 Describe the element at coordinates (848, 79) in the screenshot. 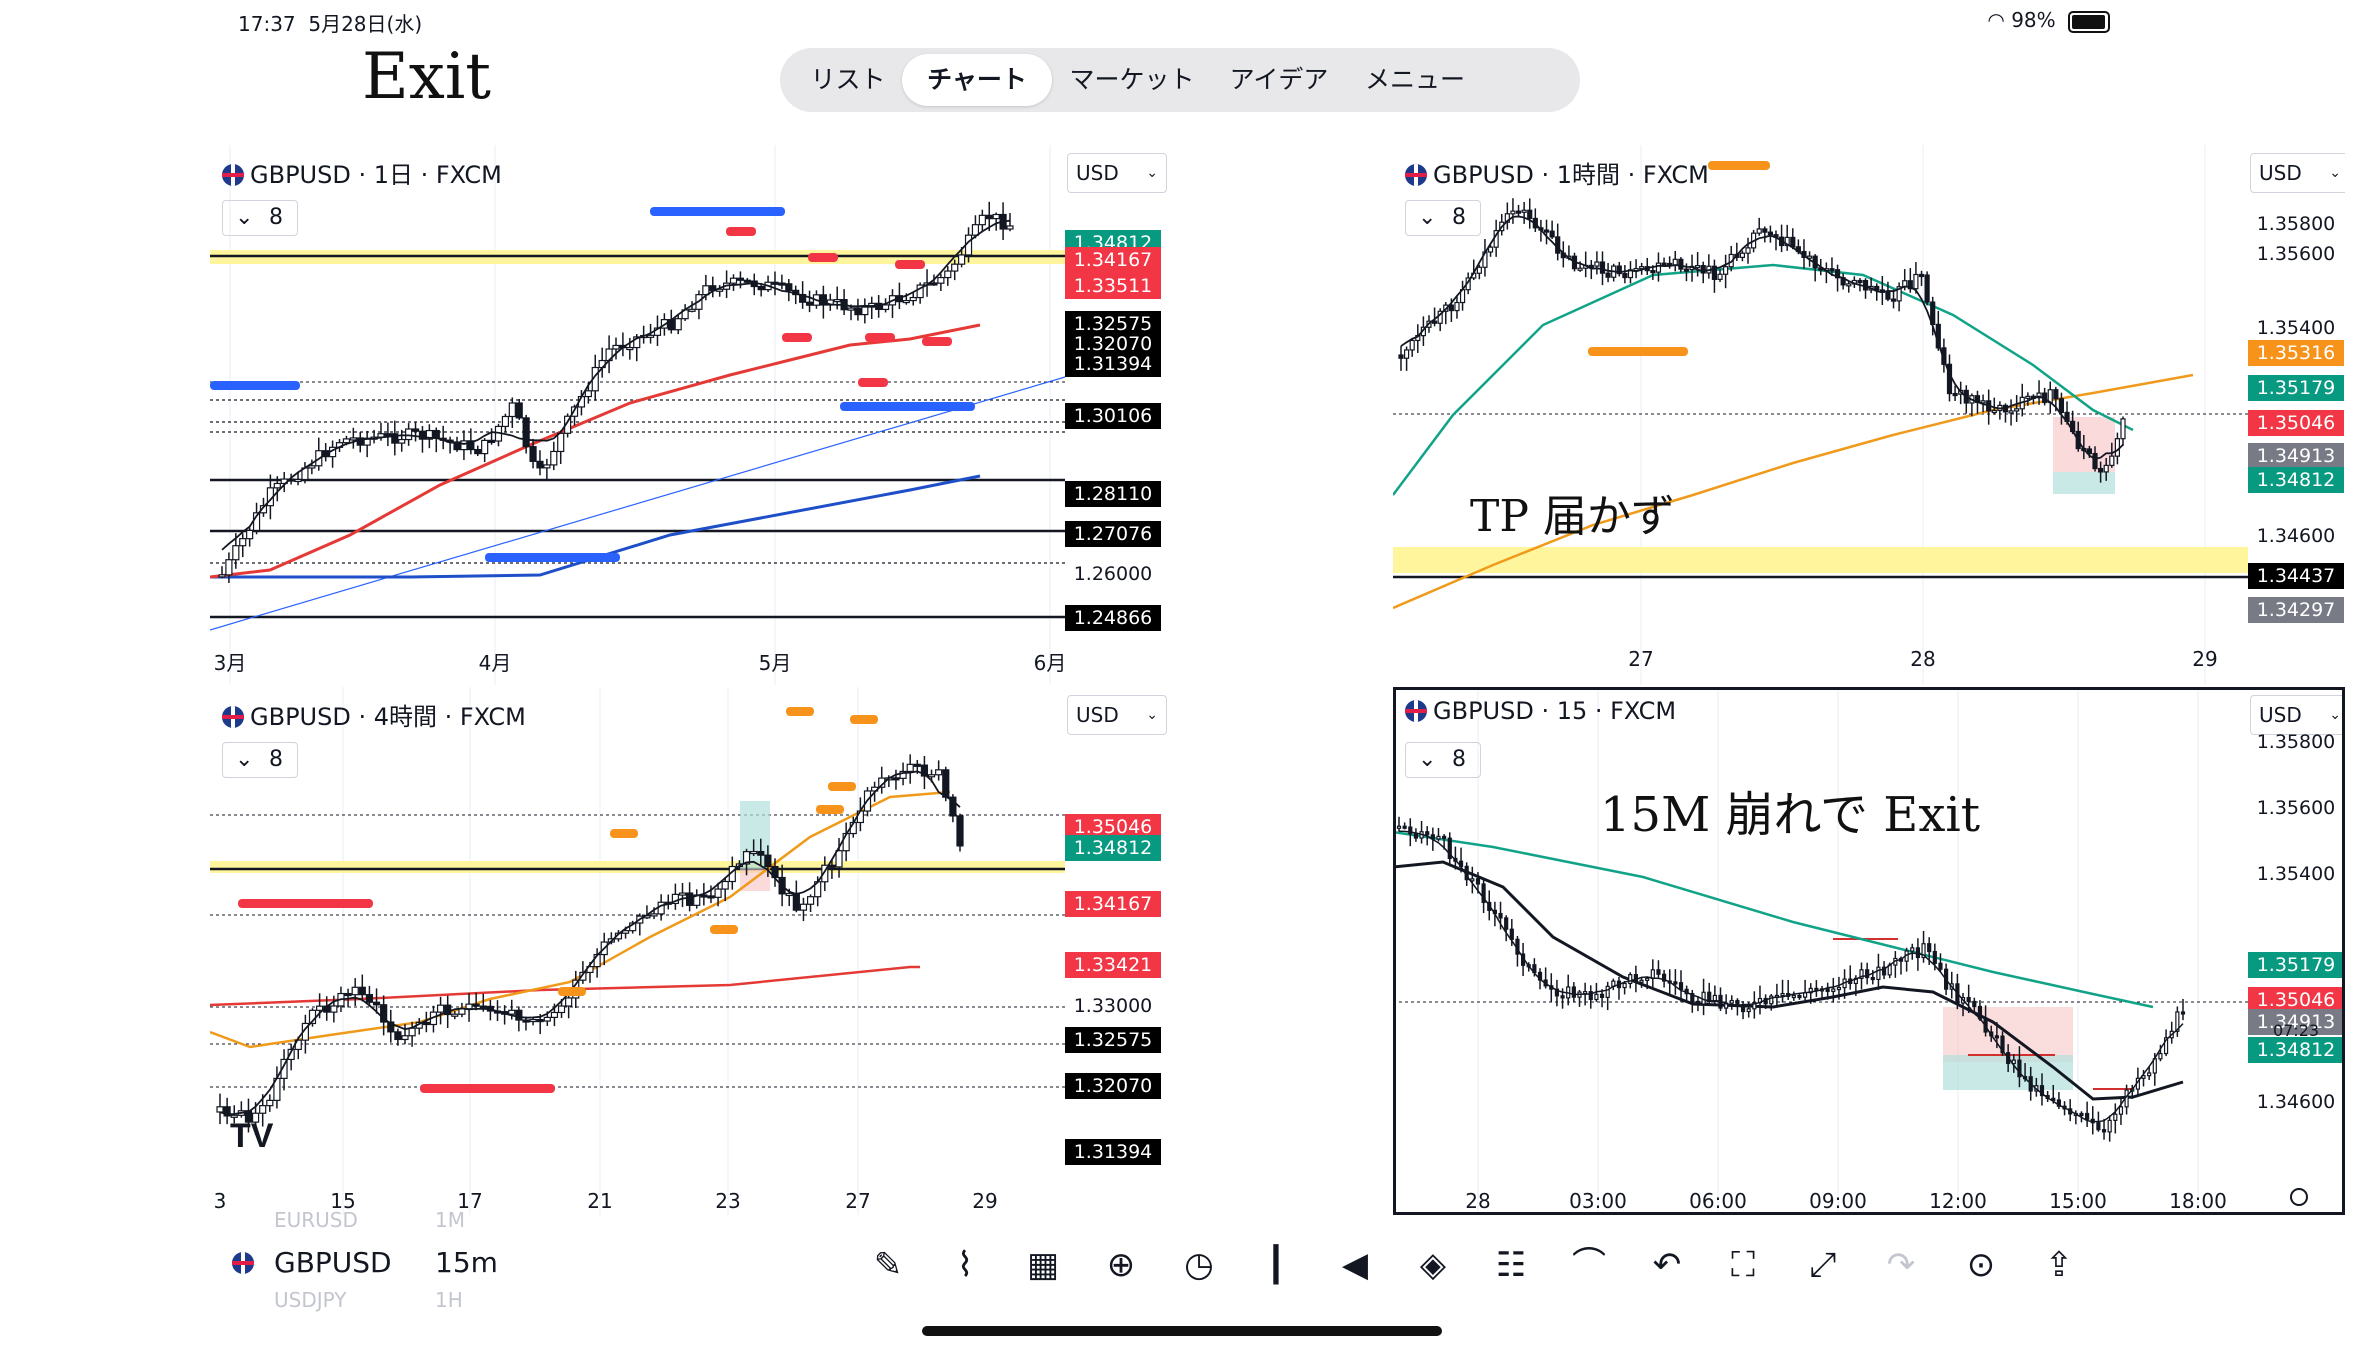

I see `nav-tab-0: リスト` at that location.